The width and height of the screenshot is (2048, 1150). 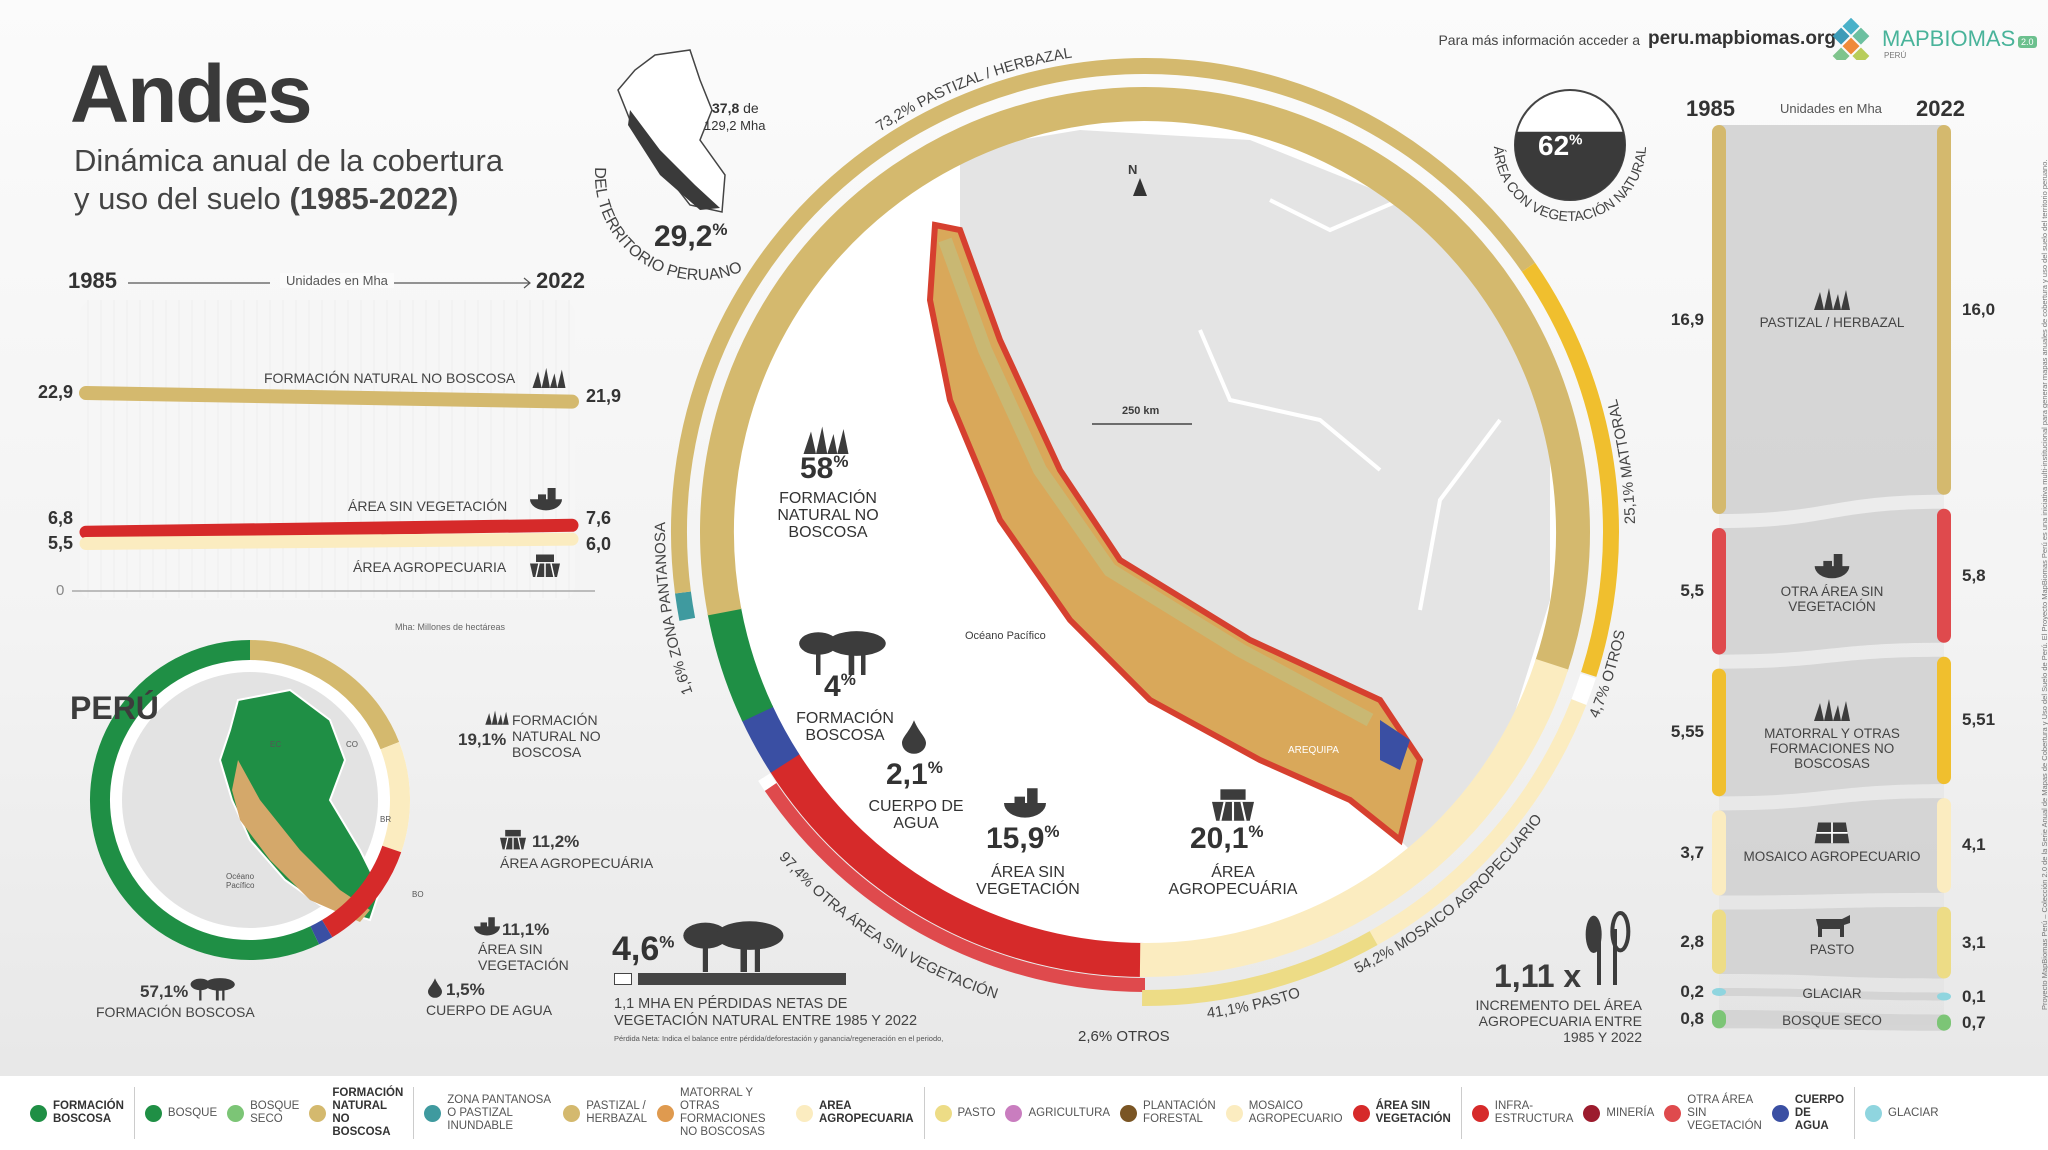 I want to click on natural-gauge-pct: 62%, so click(x=1560, y=146).